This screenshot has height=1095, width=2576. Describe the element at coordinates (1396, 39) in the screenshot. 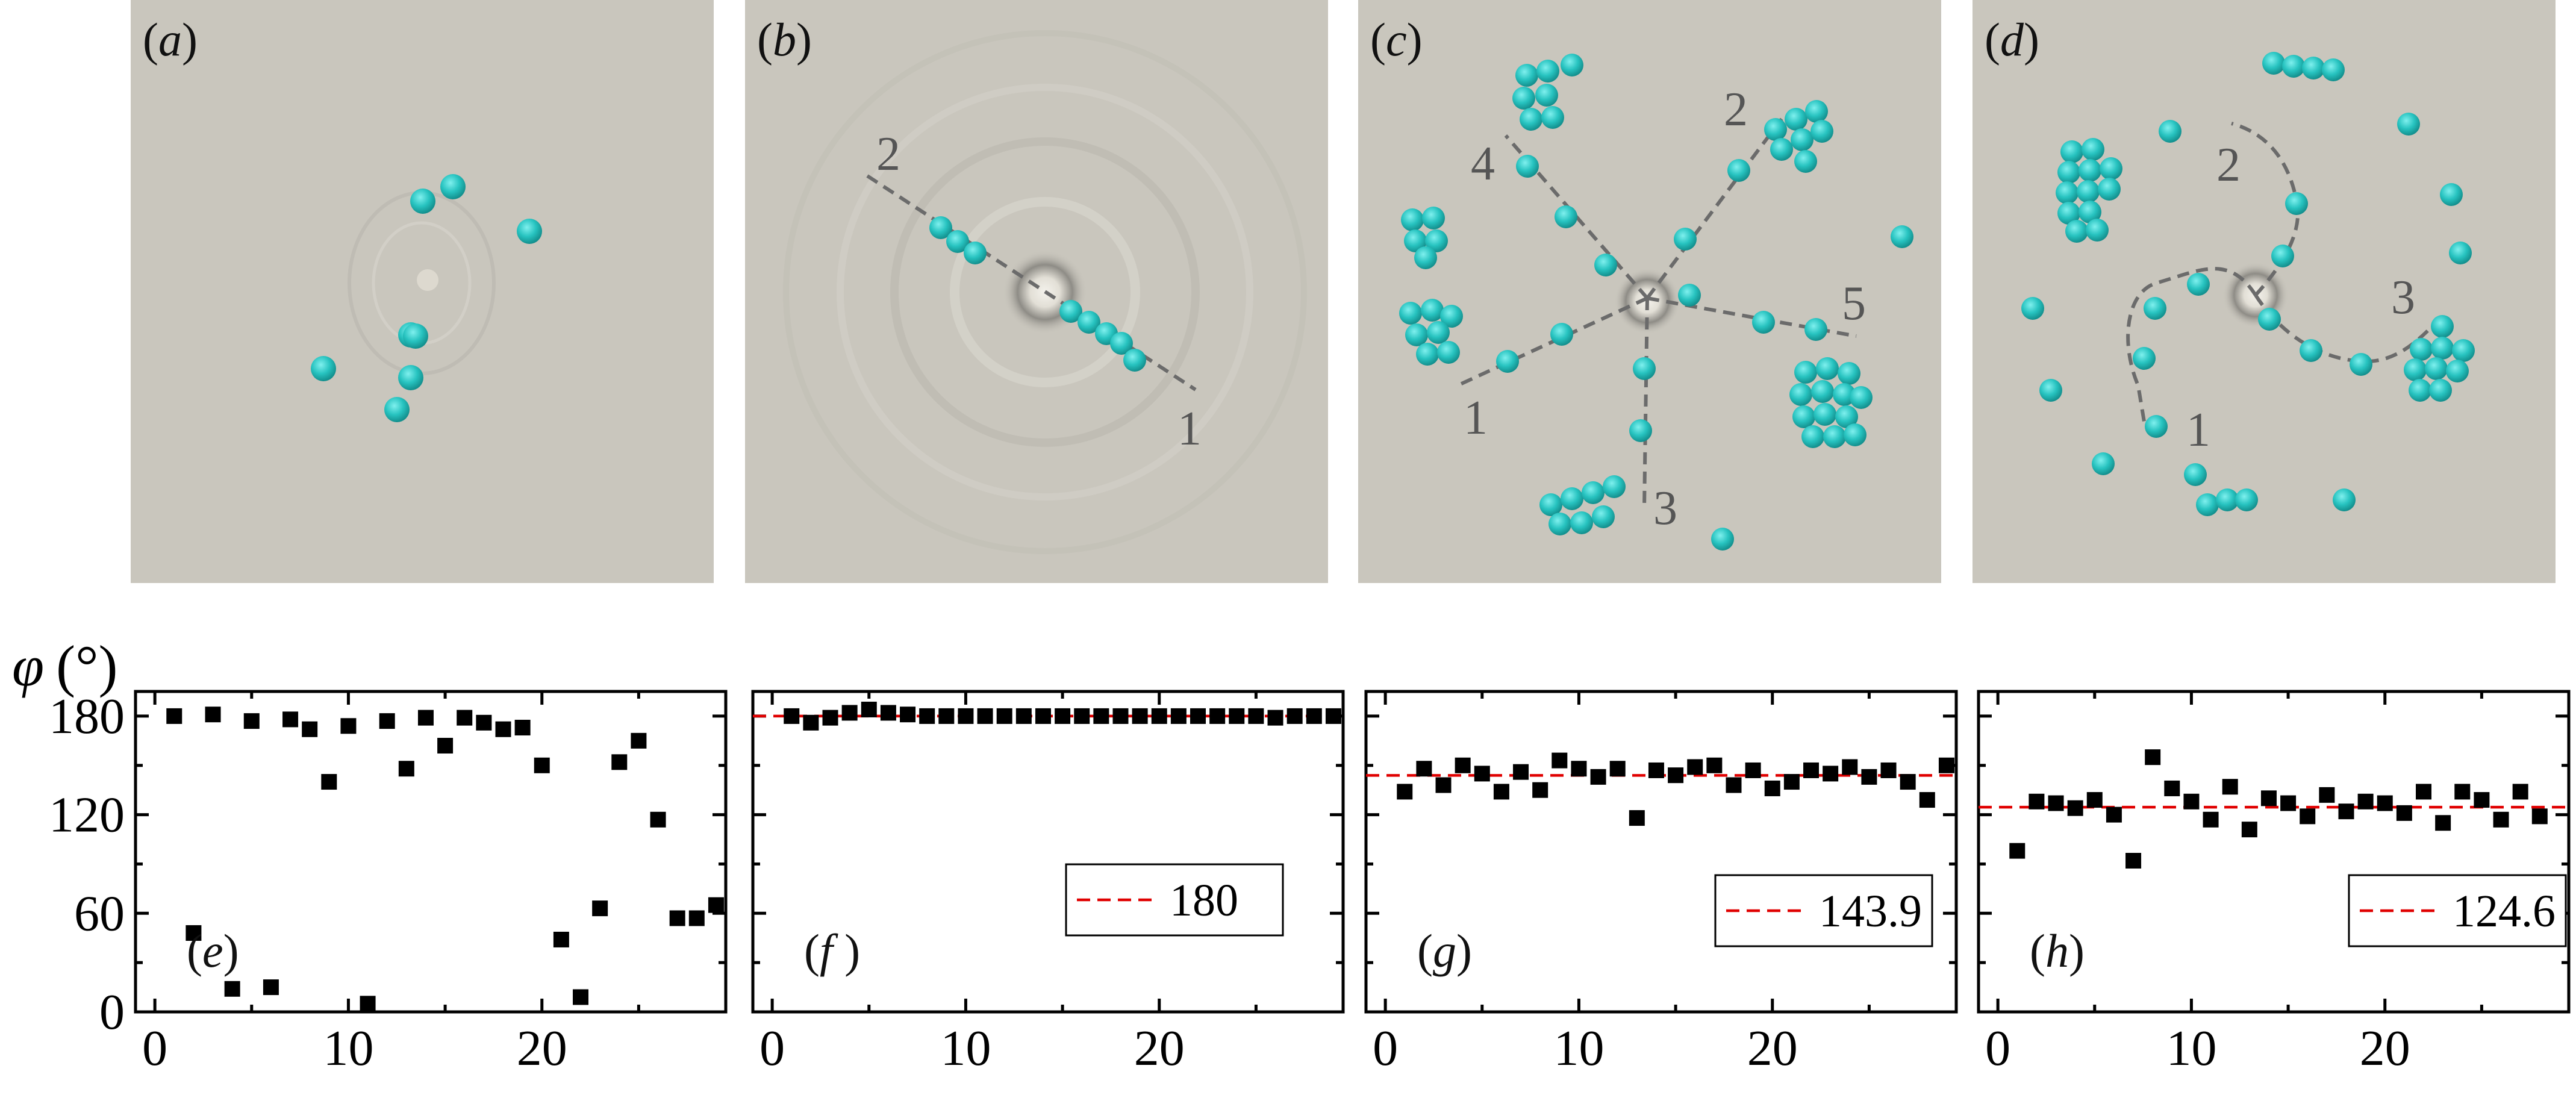

I see `panel-label-c: (c)` at that location.